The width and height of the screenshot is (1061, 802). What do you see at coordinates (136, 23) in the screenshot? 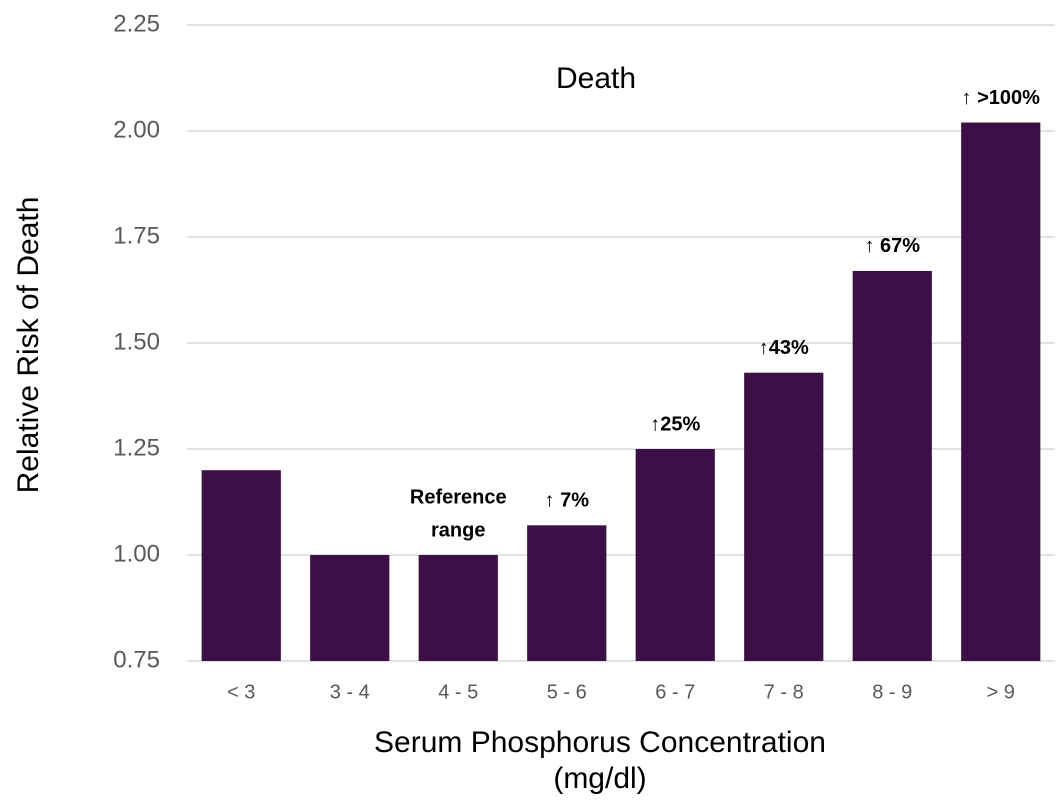
I see `y-tick-label: 2.25` at bounding box center [136, 23].